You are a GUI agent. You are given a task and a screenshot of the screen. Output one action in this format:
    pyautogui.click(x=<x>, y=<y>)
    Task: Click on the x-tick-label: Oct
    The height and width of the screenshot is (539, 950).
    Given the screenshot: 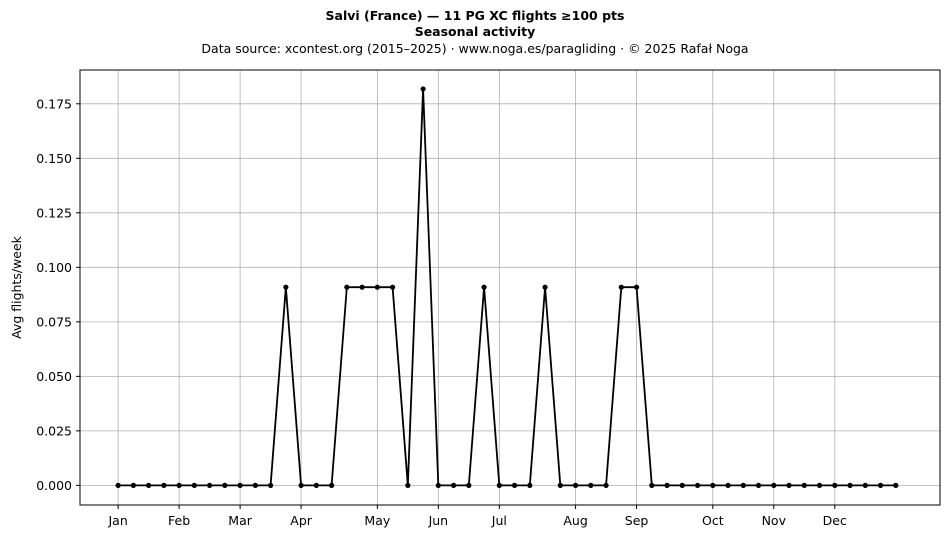 What is the action you would take?
    pyautogui.click(x=713, y=520)
    